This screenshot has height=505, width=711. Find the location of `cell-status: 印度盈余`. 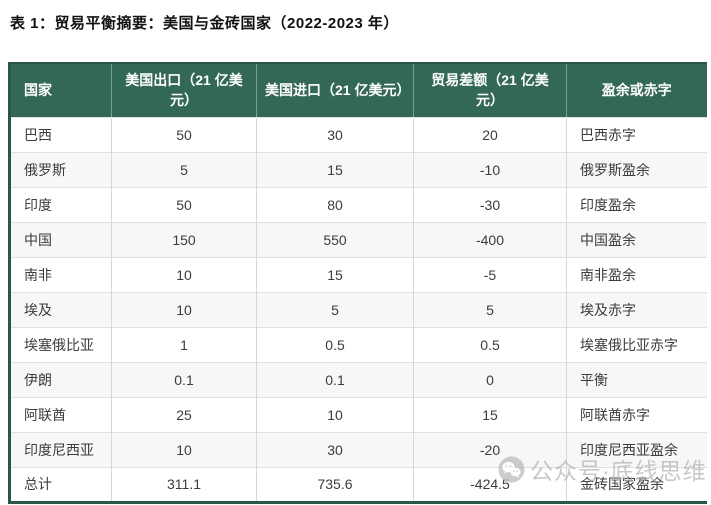

cell-status: 印度盈余 is located at coordinates (636, 204).